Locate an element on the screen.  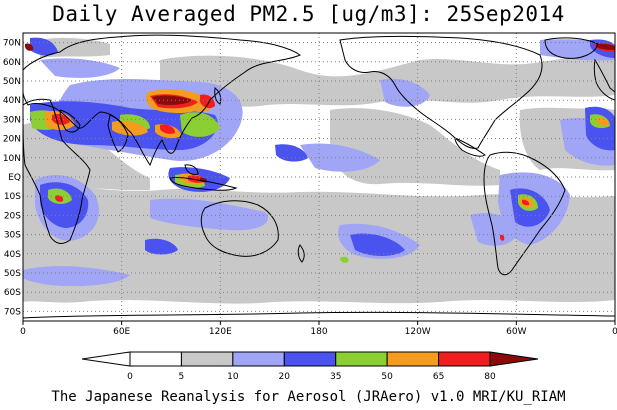
colorbar-swatches is located at coordinates (310, 359).